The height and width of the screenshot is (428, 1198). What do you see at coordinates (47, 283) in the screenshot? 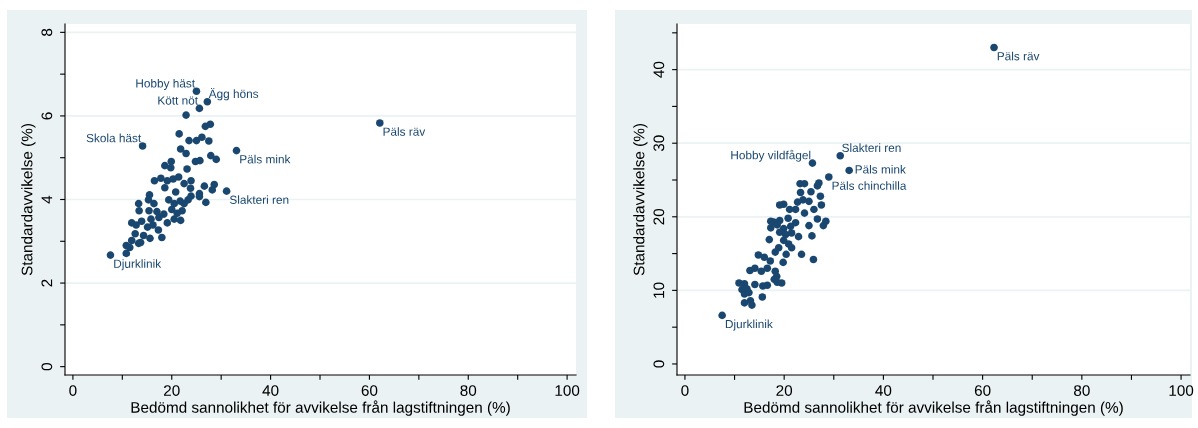
I see `y-tick-label: 2` at bounding box center [47, 283].